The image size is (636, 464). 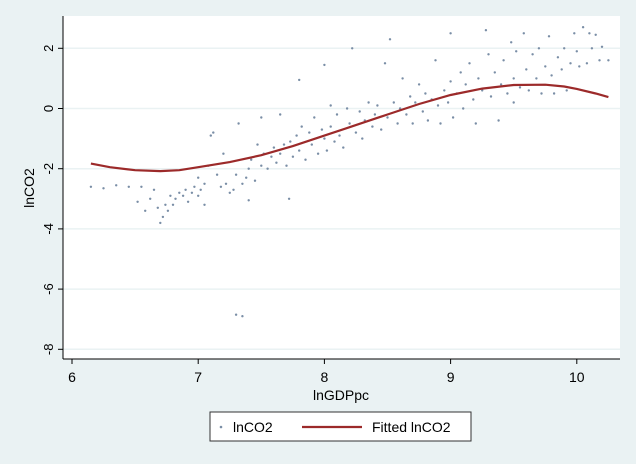 I want to click on legend-scatter-marker, so click(x=221, y=427).